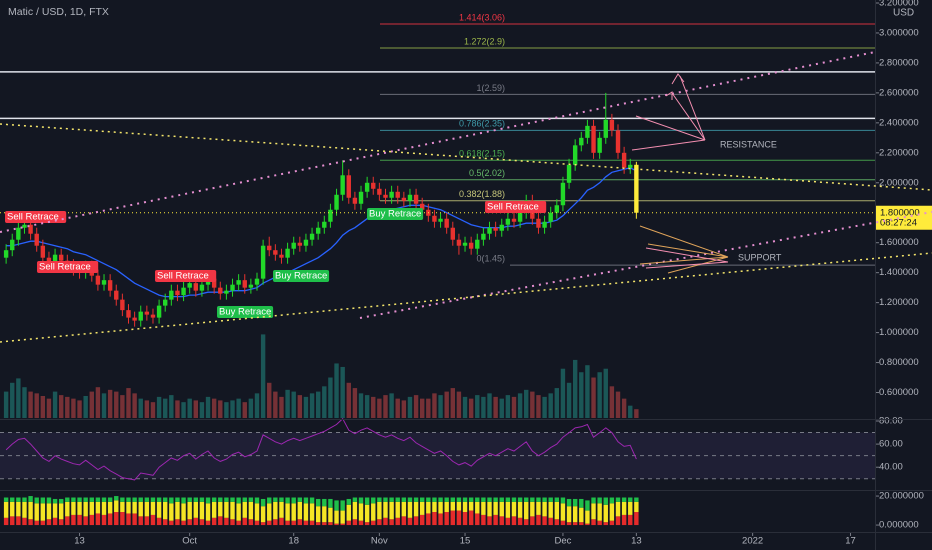  Describe the element at coordinates (850, 541) in the screenshot. I see `x-tick-label: 17` at that location.